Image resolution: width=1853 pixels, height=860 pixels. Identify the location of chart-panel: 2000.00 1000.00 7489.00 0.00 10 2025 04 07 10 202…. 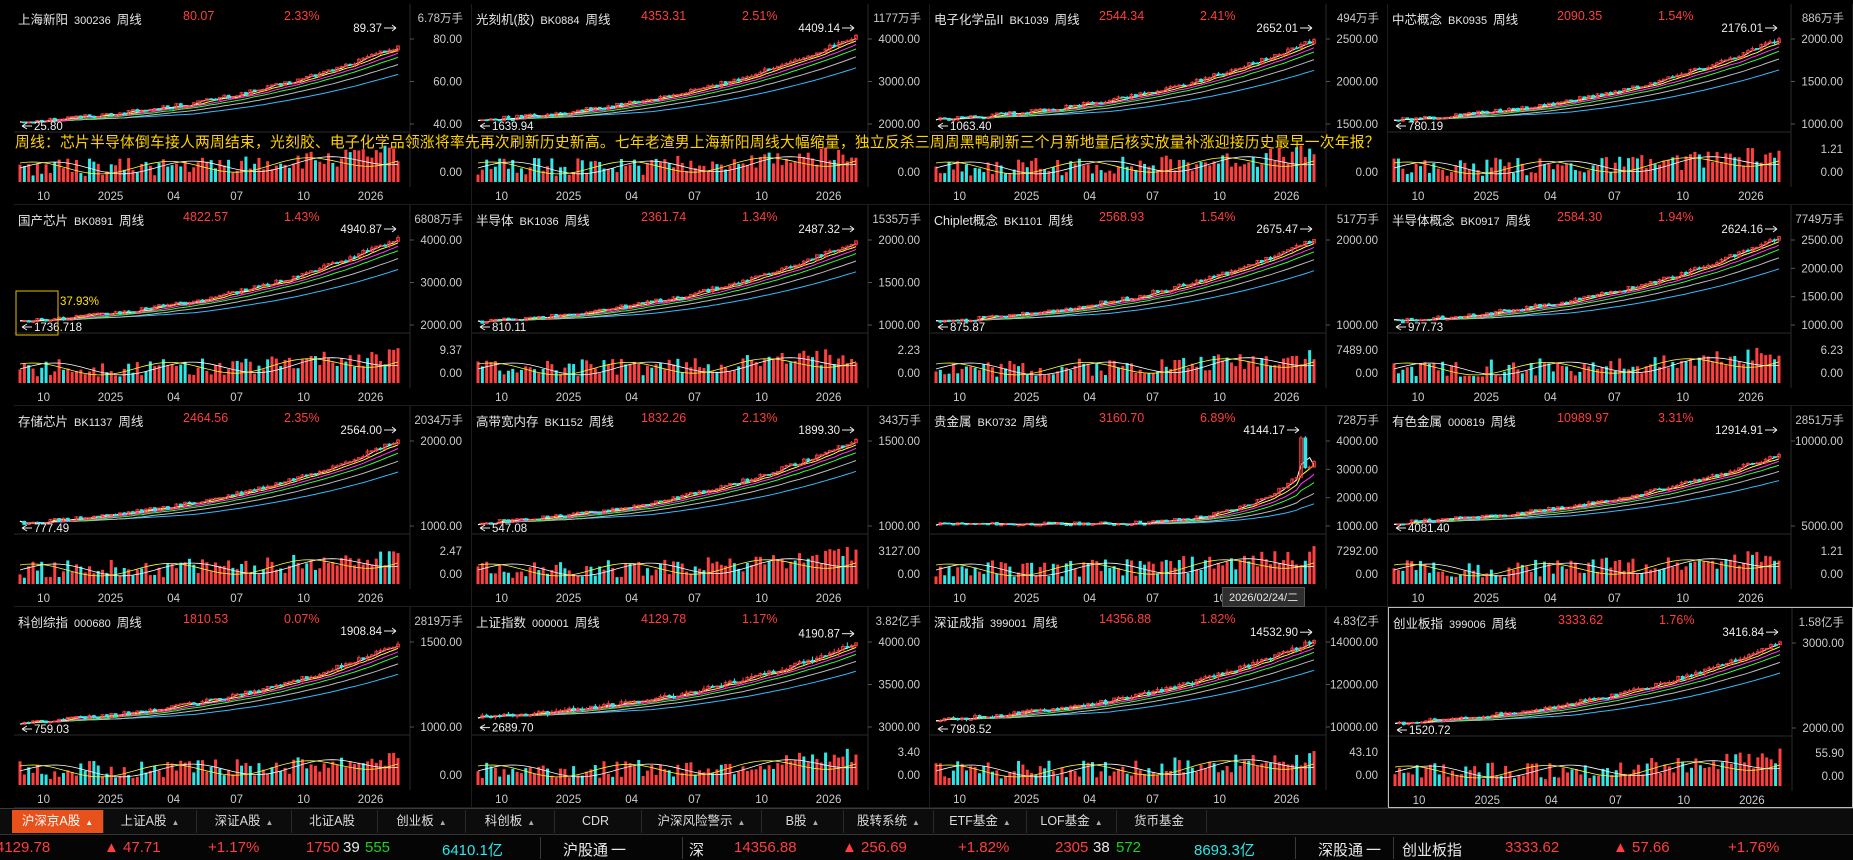
(1159, 305).